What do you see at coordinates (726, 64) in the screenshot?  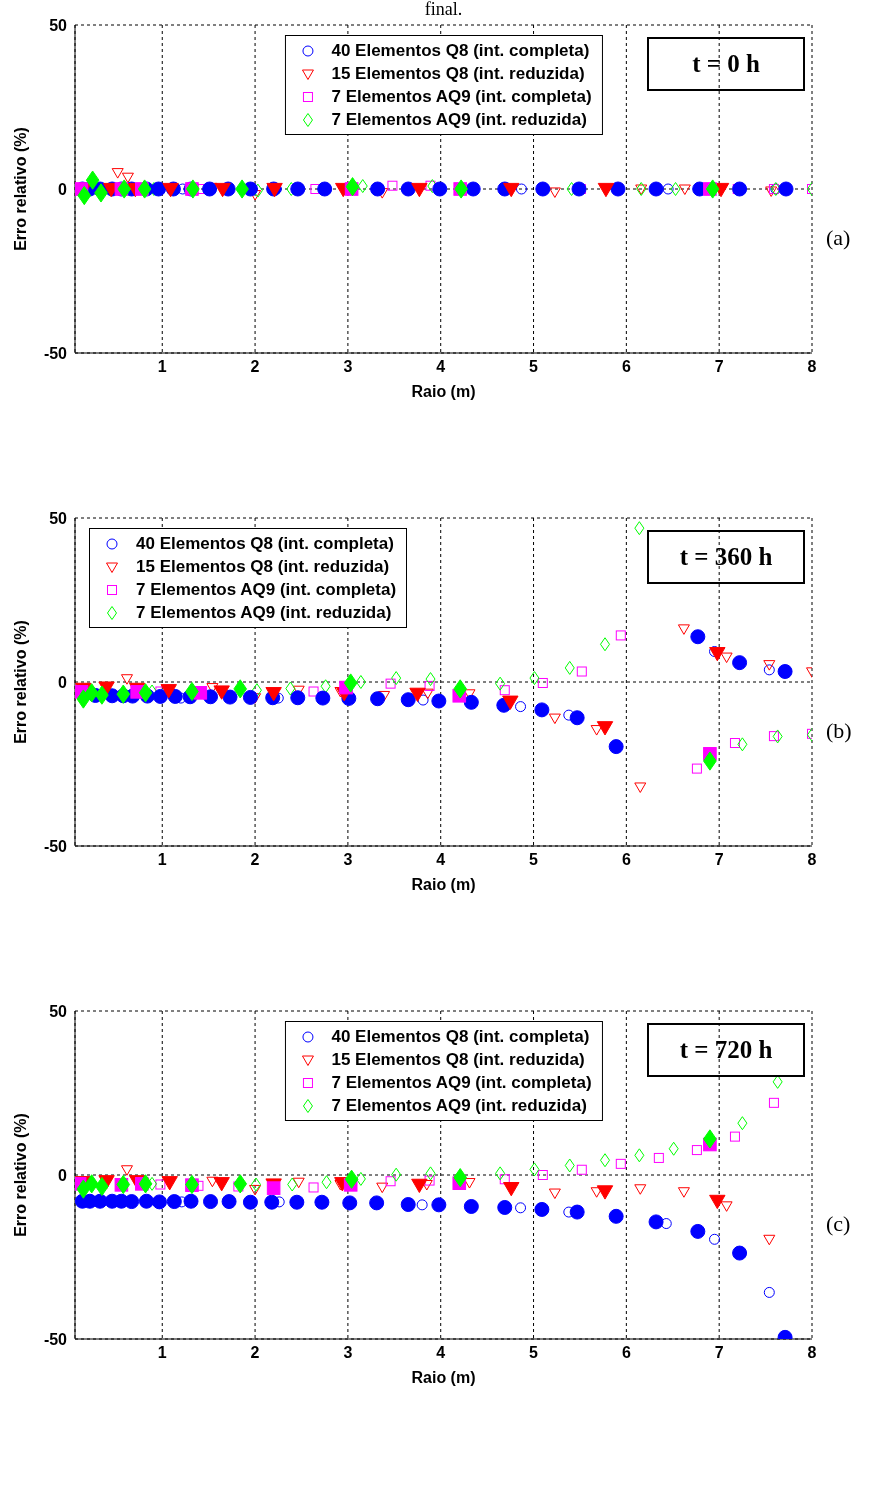 I see `annotation: t = 0 h` at bounding box center [726, 64].